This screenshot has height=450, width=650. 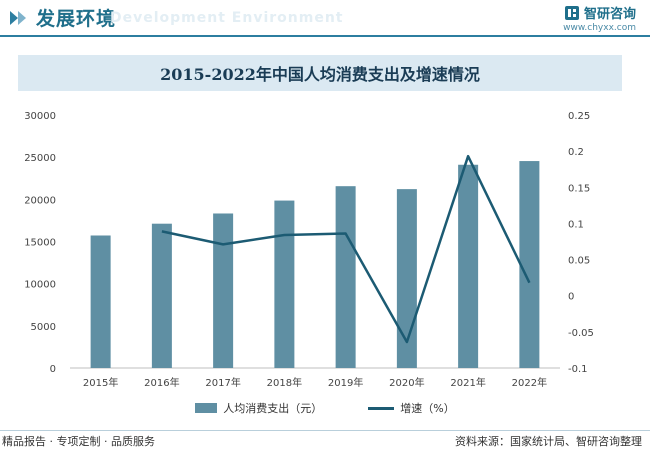 I want to click on left-tick-label-5: 25000, so click(x=40, y=158).